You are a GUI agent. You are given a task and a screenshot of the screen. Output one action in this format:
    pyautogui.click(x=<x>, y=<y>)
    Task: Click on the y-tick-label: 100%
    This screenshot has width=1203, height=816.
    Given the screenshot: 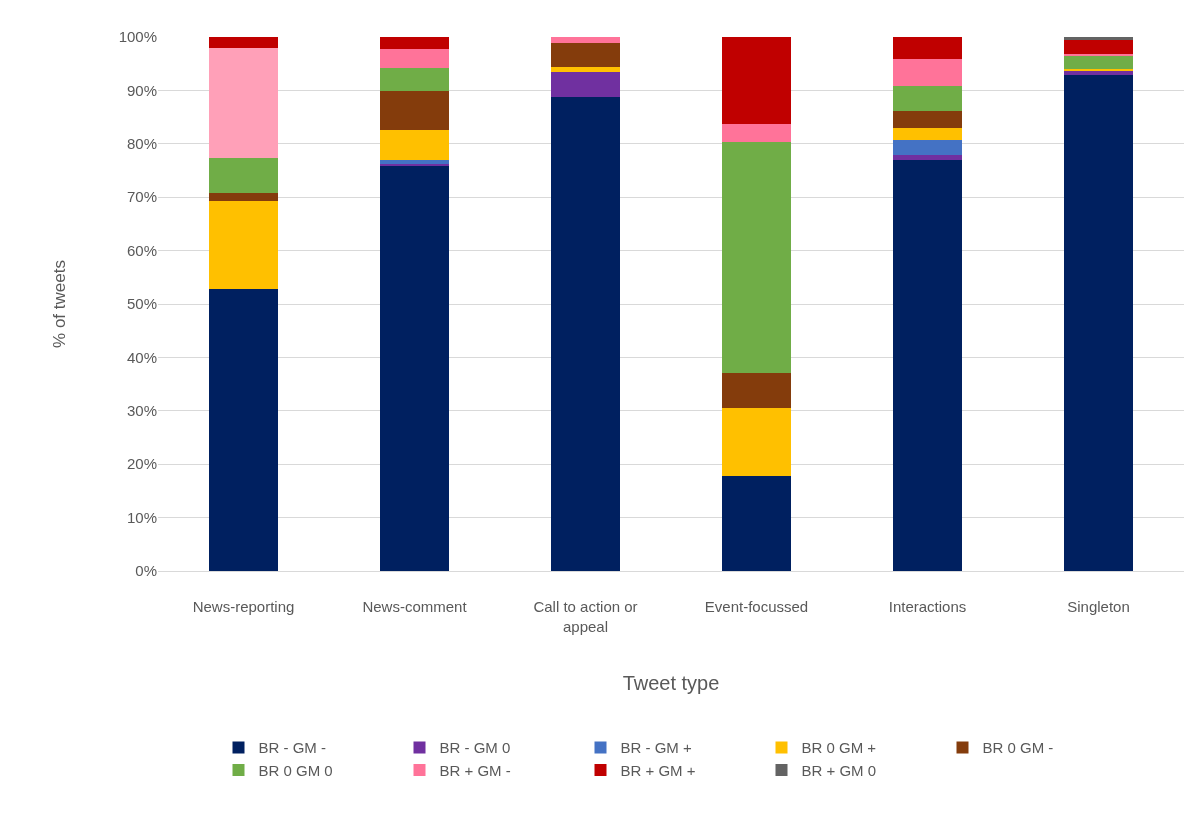 What is the action you would take?
    pyautogui.click(x=137, y=37)
    